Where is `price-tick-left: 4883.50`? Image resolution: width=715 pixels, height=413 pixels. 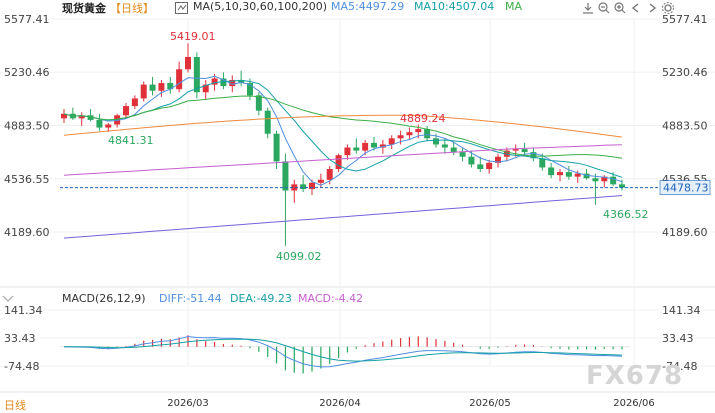 price-tick-left: 4883.50 is located at coordinates (27, 126).